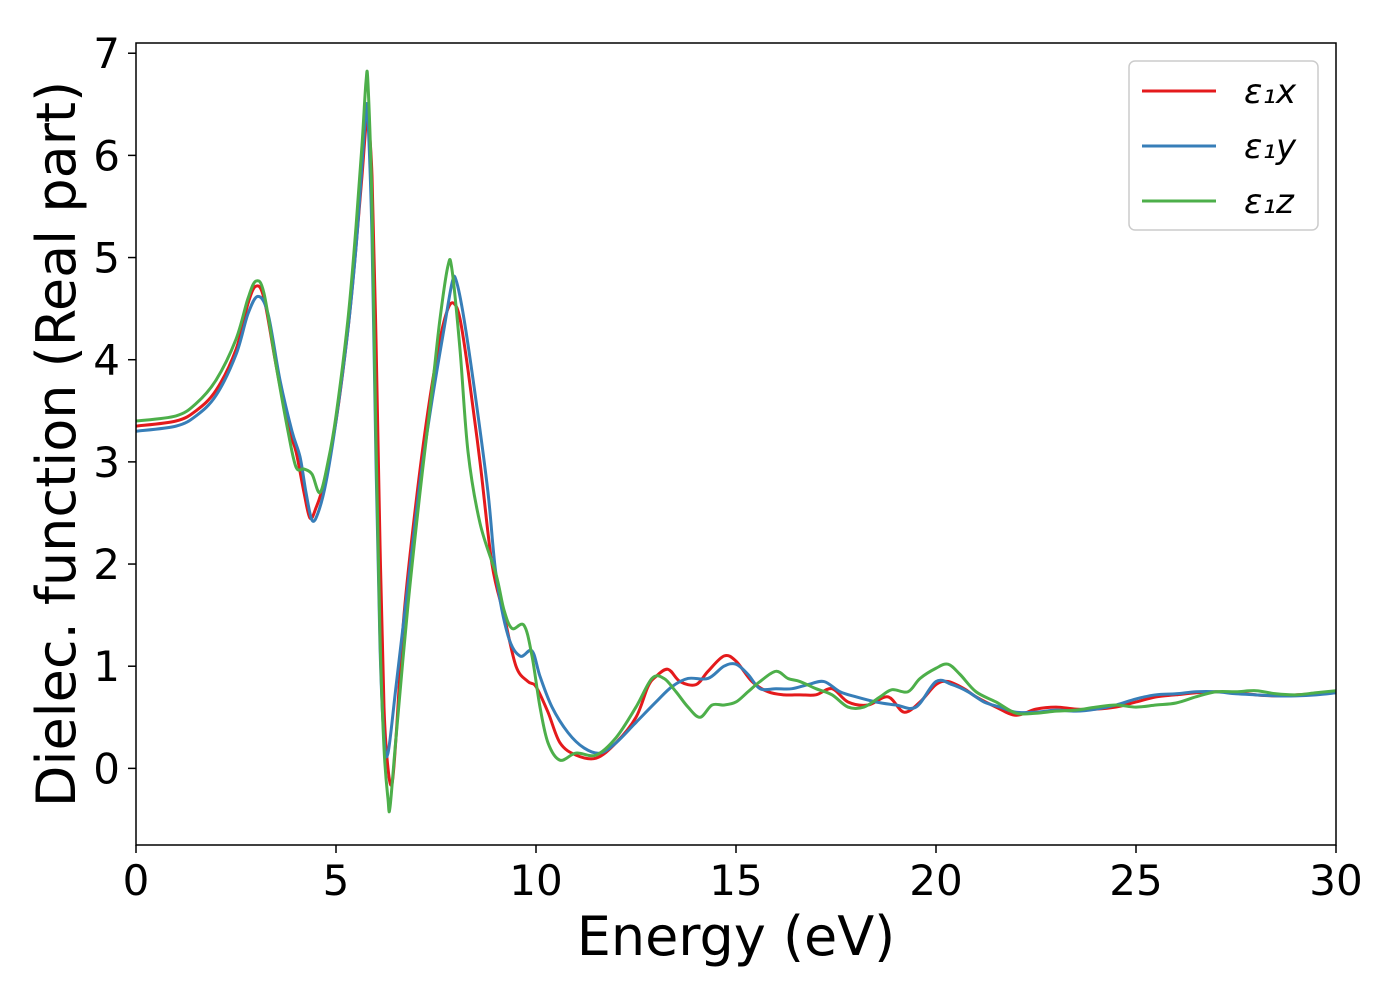 This screenshot has height=1004, width=1400. Describe the element at coordinates (136, 880) in the screenshot. I see `x-tick-label: 0` at that location.